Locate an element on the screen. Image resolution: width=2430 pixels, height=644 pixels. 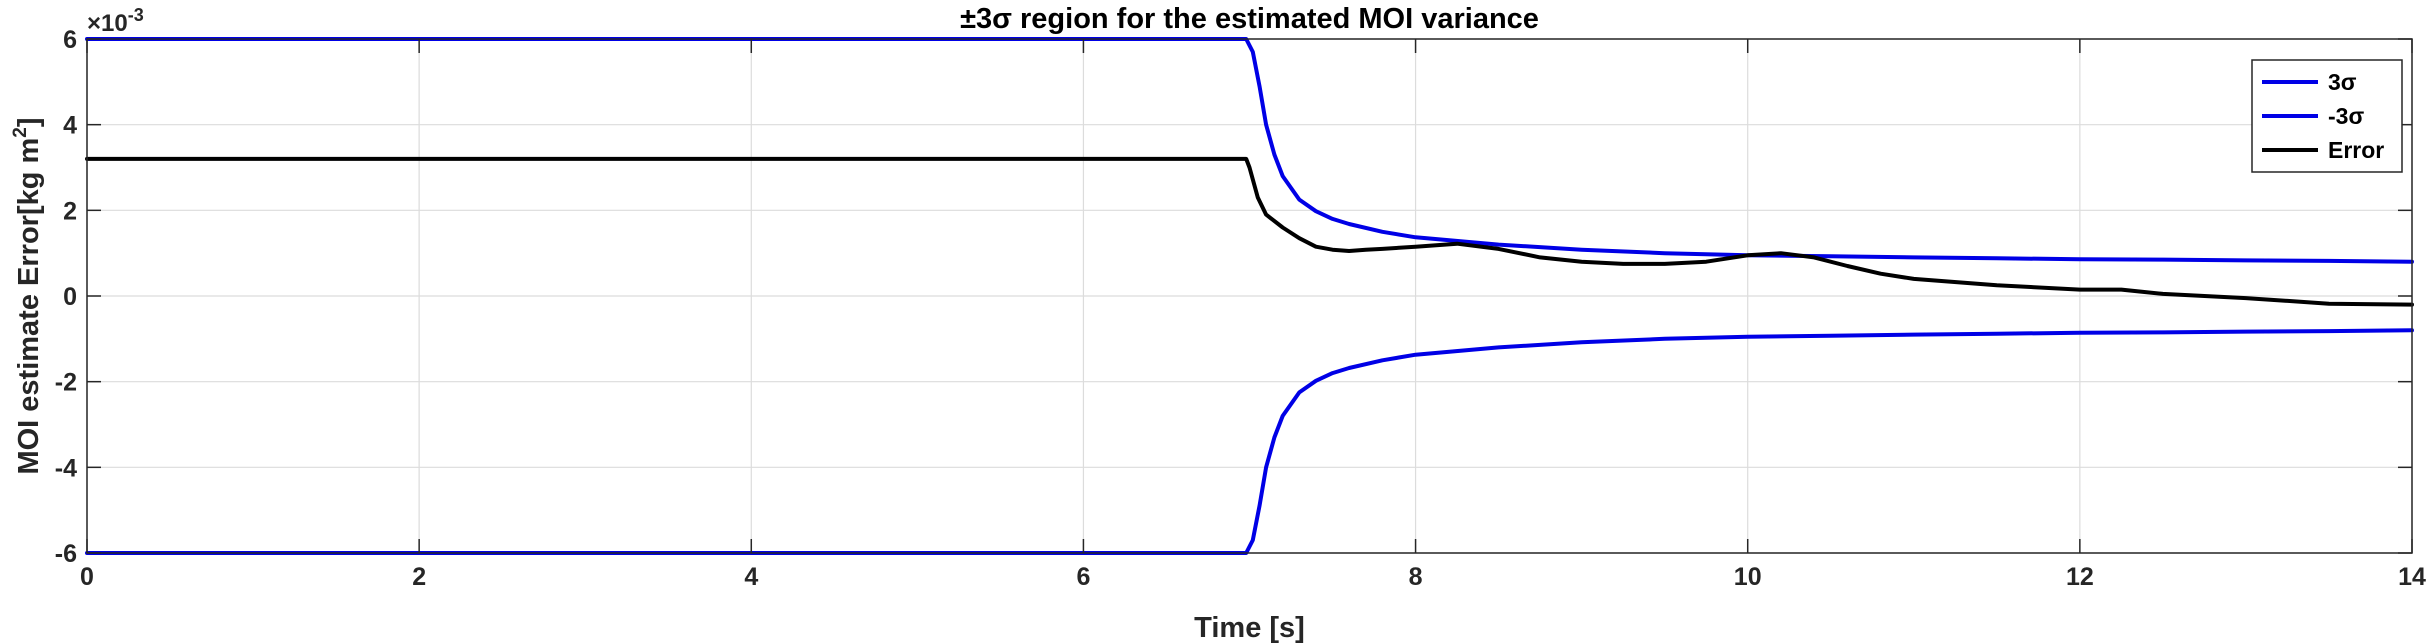
legend-label-2: Error is located at coordinates (2356, 150).